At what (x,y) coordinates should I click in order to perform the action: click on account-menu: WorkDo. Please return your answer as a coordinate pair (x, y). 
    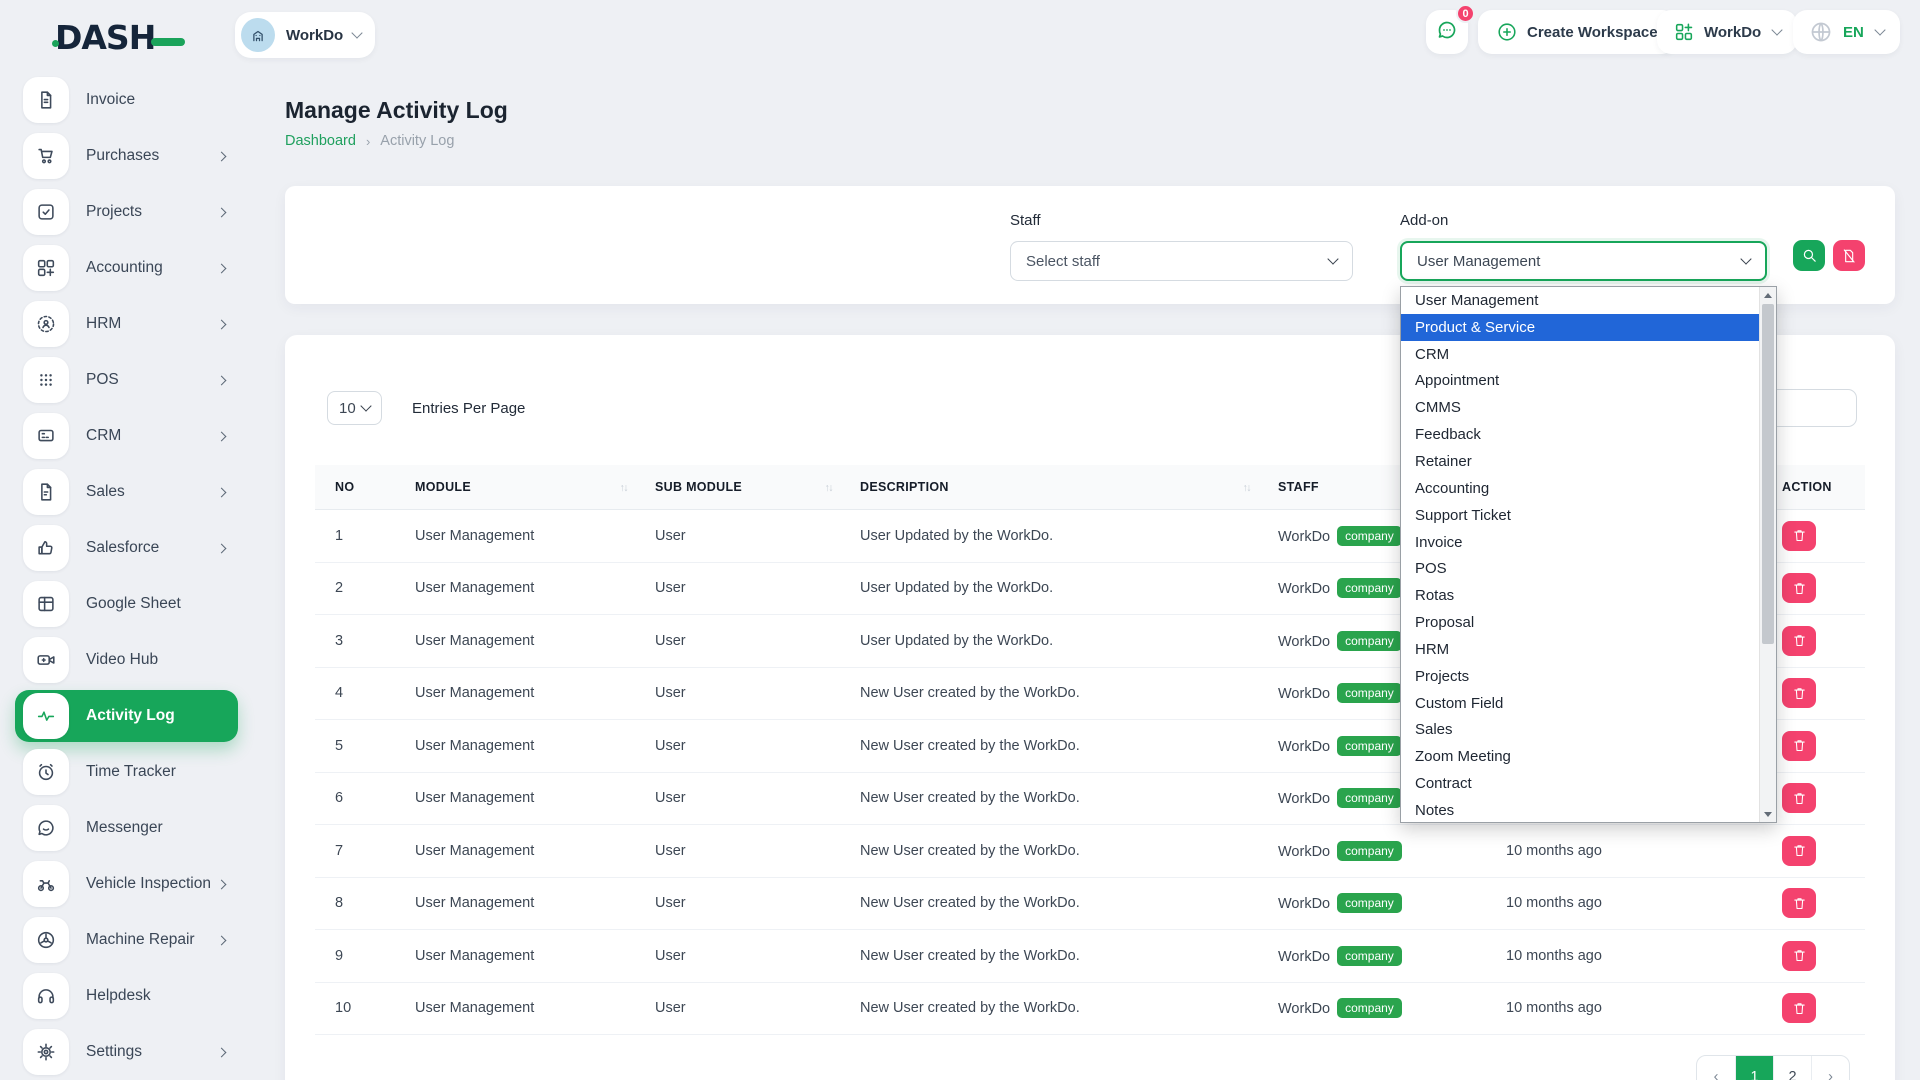
    Looking at the image, I should click on (1727, 32).